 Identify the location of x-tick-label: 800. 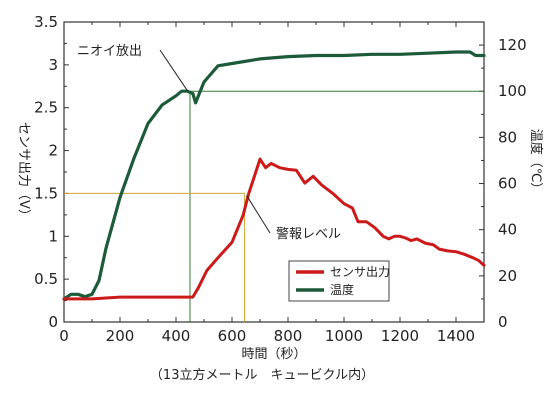
(288, 336).